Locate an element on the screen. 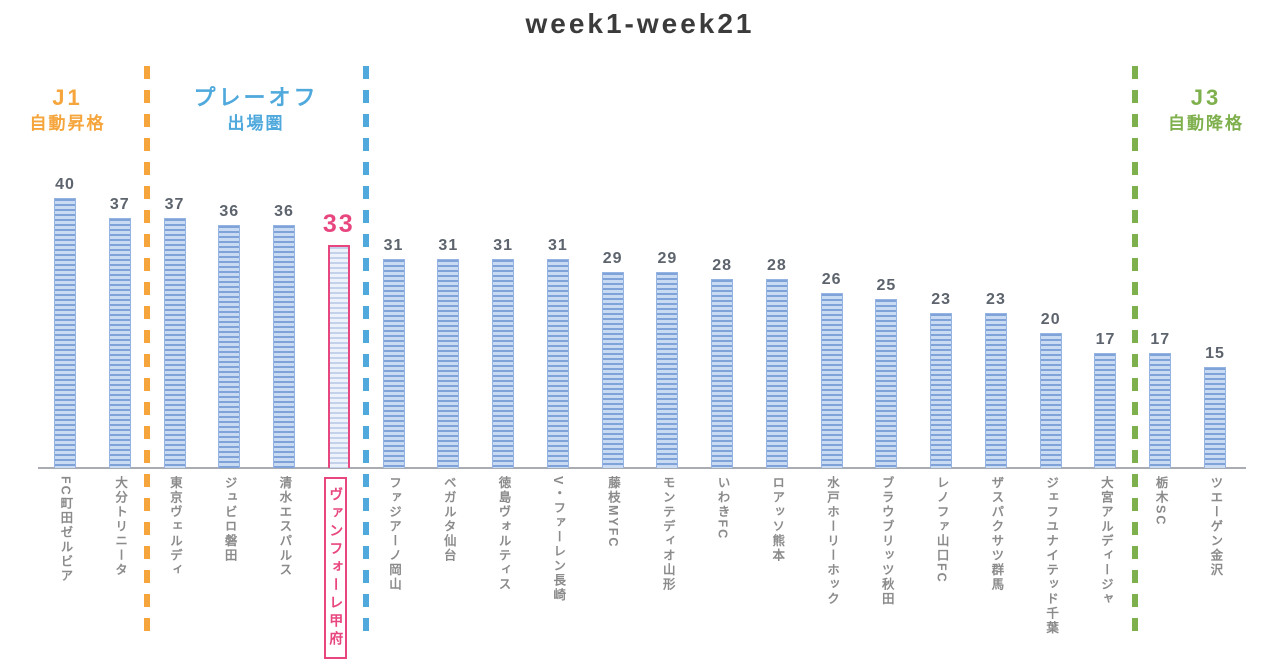 This screenshot has width=1280, height=670. zone-j3-subtitle: 自動降格 is located at coordinates (1206, 123).